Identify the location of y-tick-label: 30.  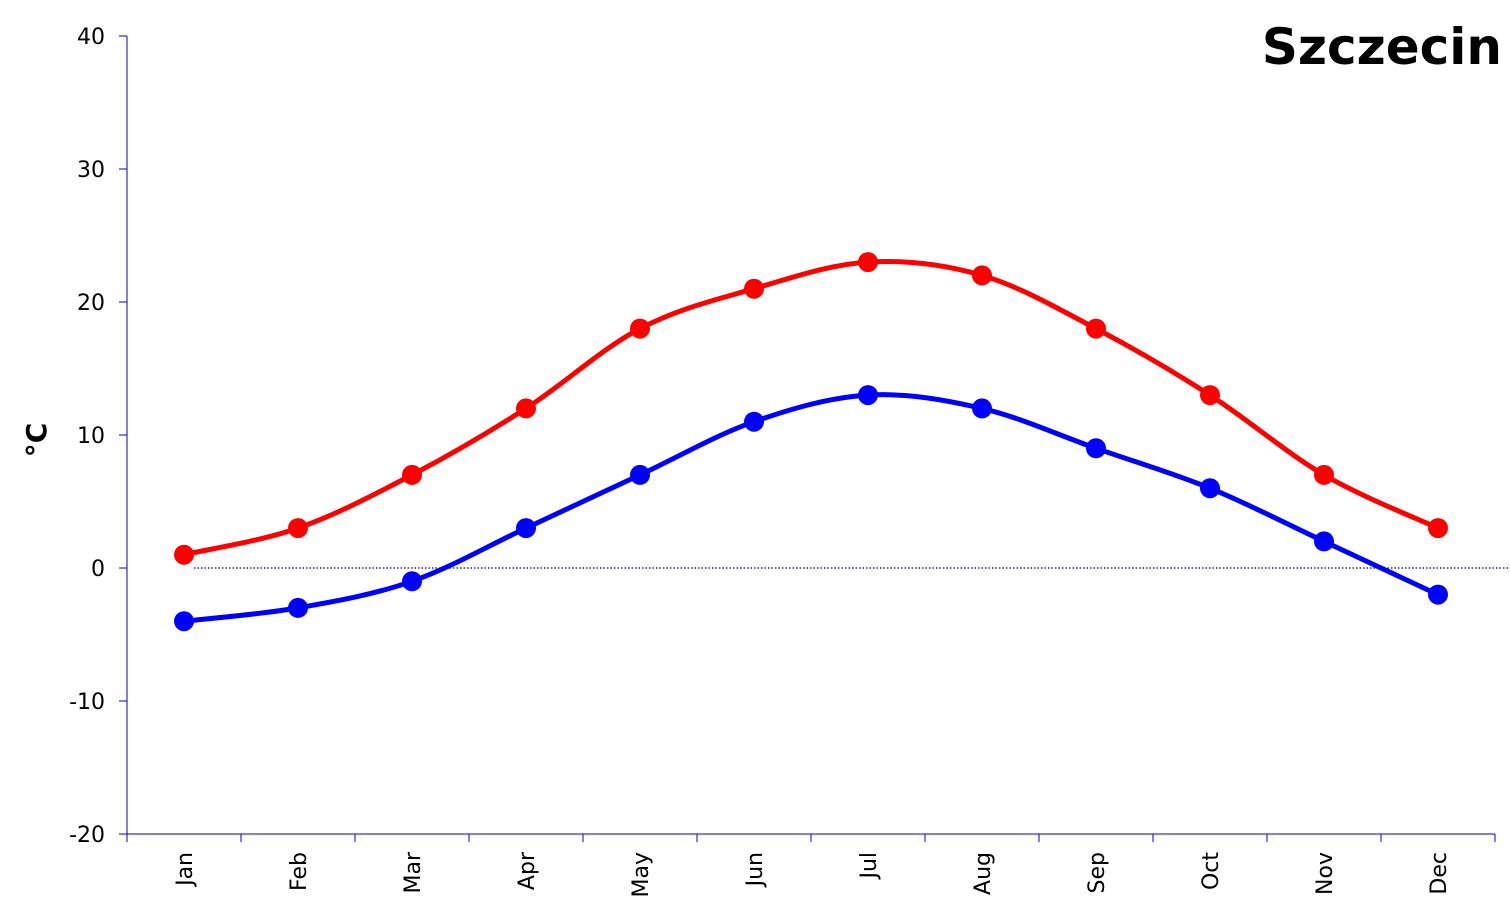
(91, 170).